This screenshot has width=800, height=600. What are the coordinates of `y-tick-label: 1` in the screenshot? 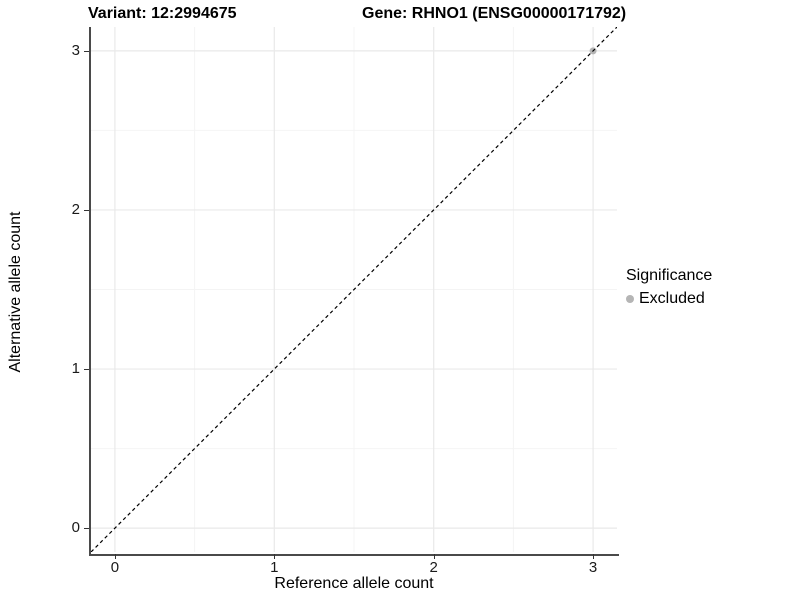 It's located at (75, 369).